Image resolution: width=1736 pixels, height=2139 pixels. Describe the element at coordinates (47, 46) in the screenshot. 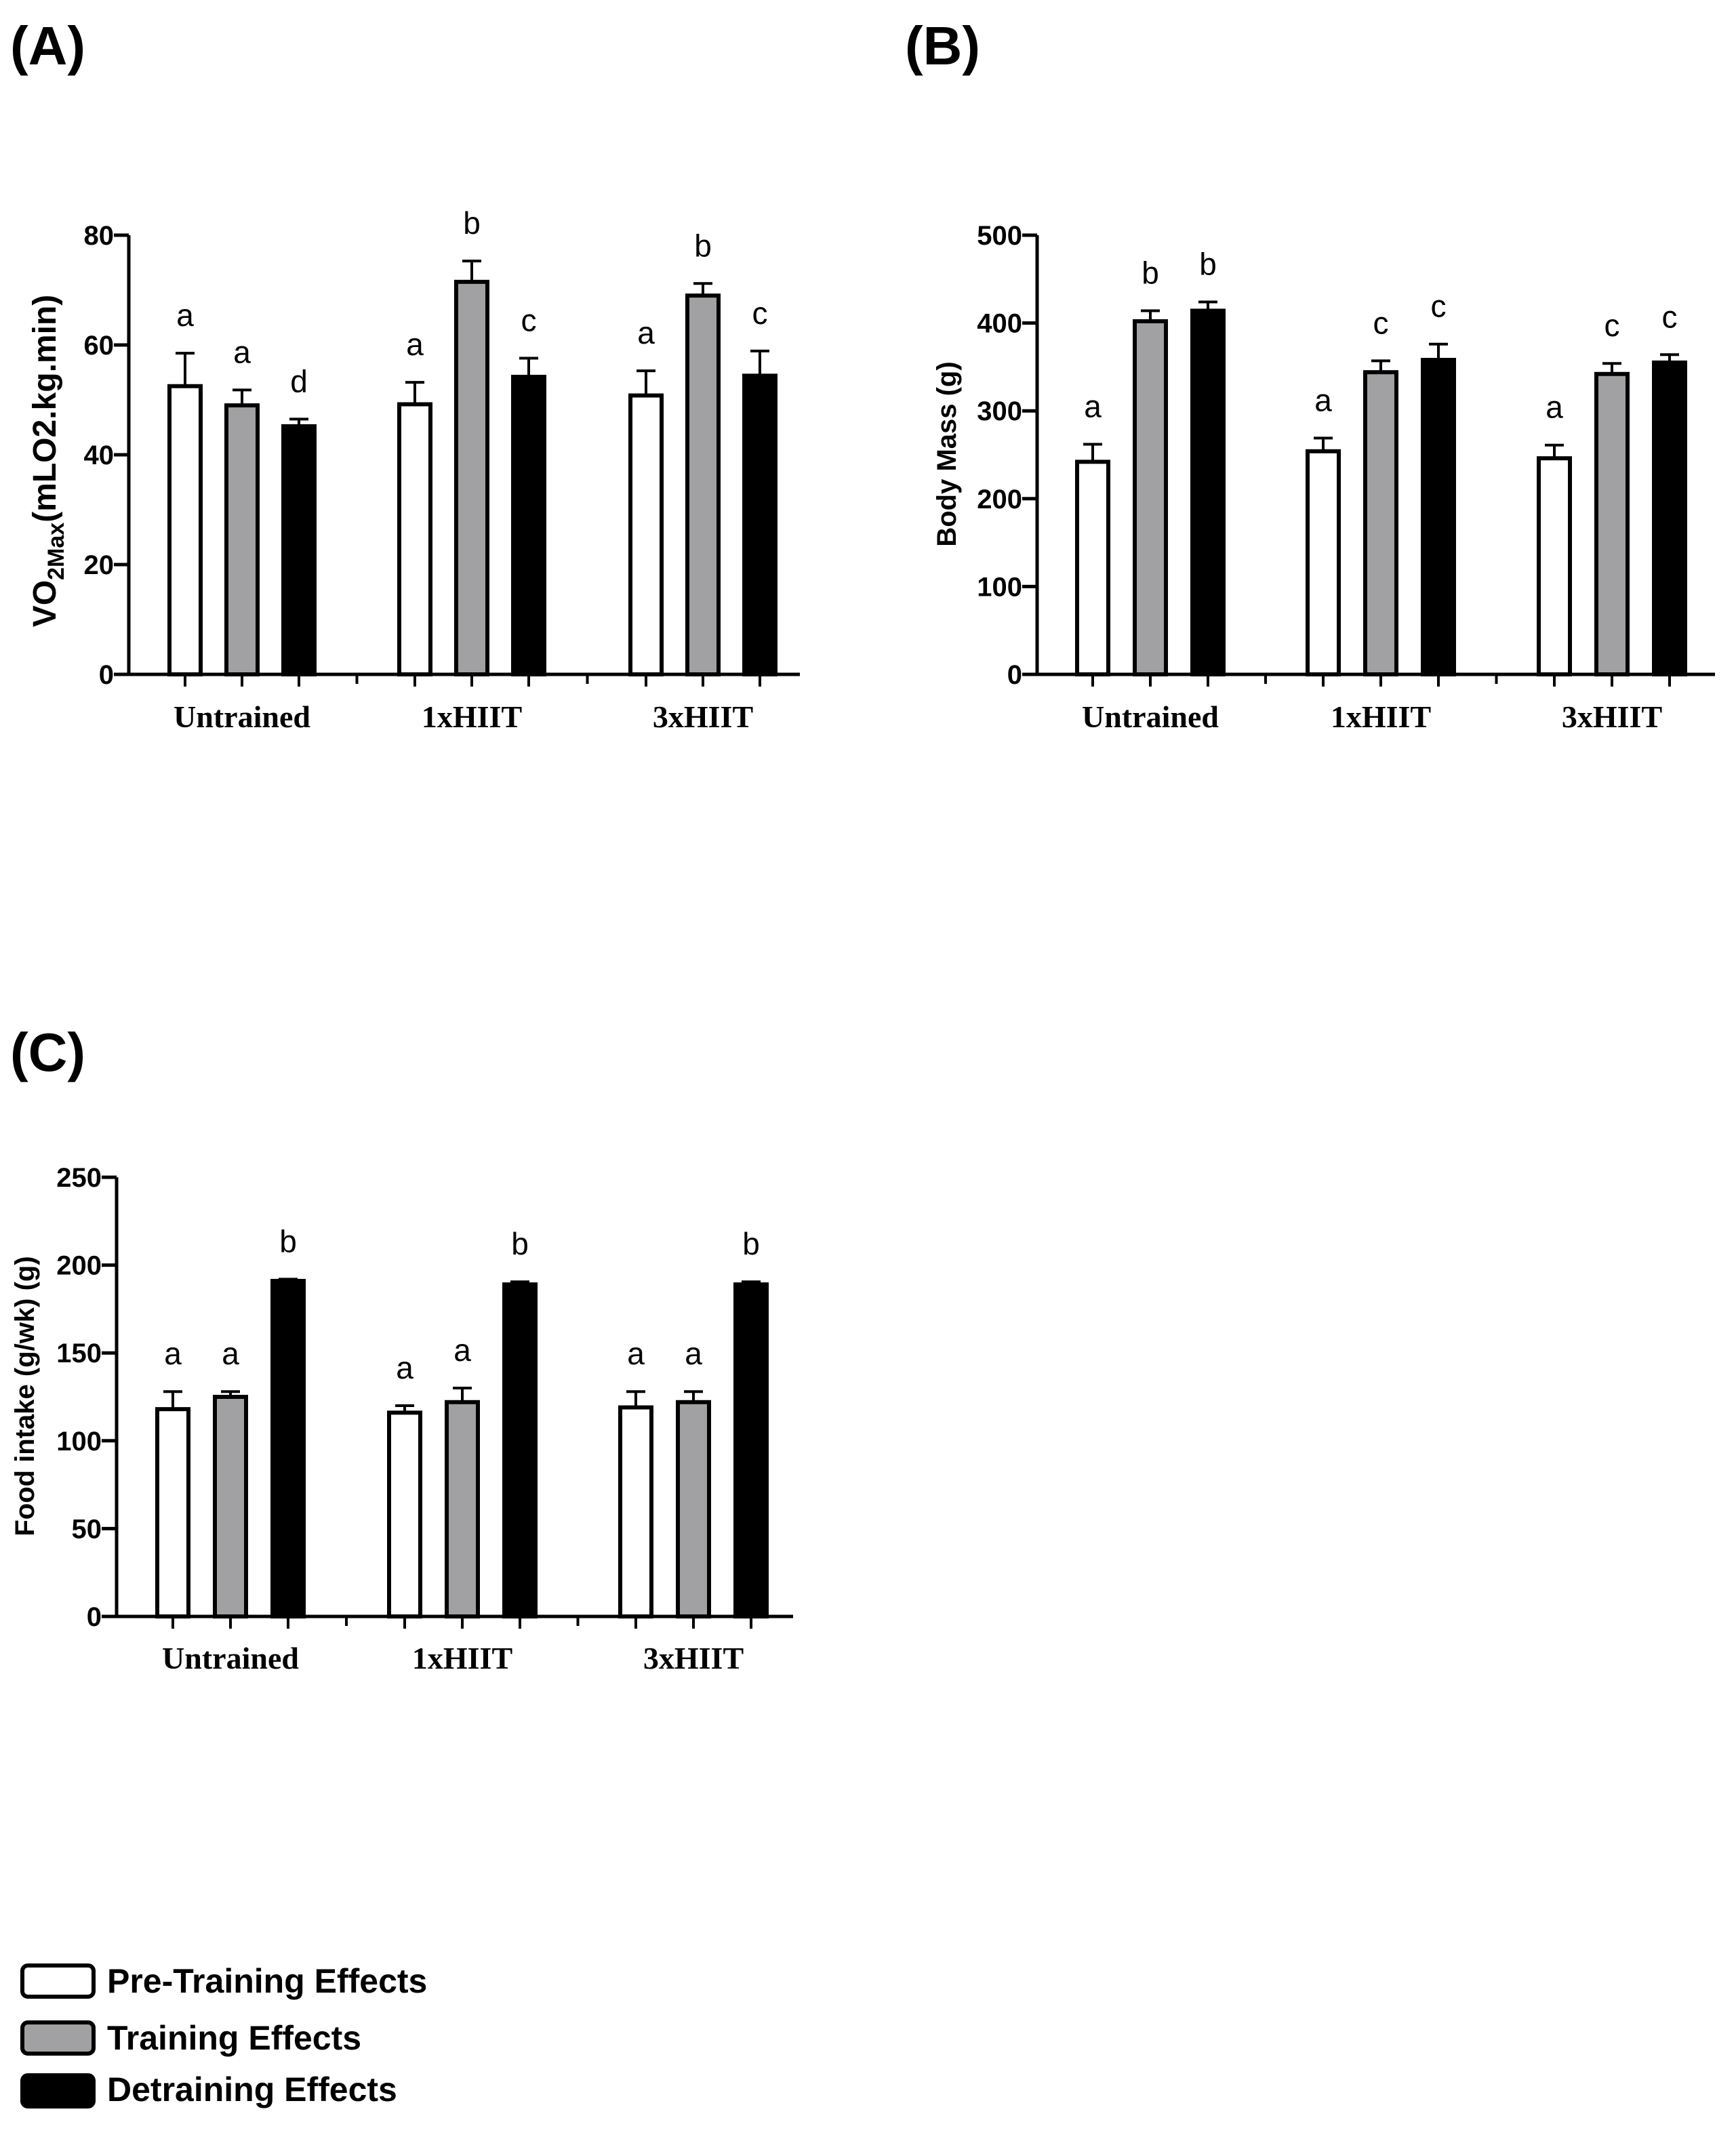

I see `panel-label-a: (A)` at that location.